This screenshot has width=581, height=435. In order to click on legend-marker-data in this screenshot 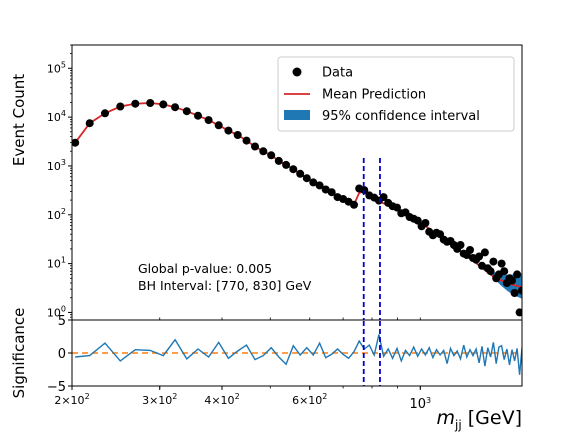, I will do `click(297, 72)`.